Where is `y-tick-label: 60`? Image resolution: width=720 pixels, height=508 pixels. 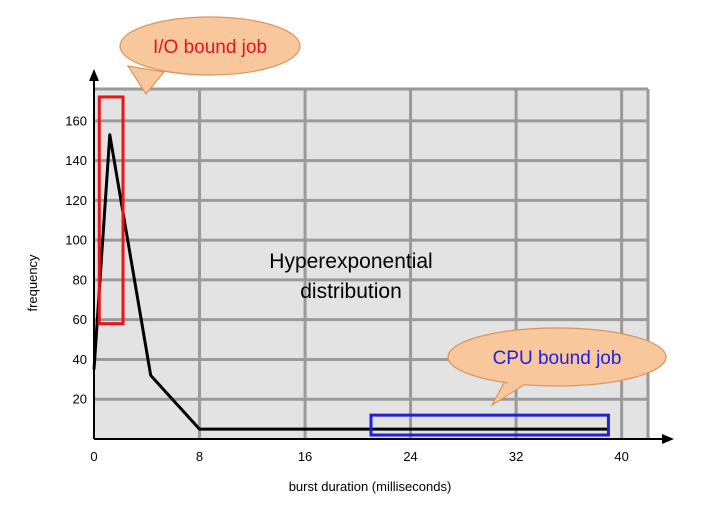 y-tick-label: 60 is located at coordinates (80, 319).